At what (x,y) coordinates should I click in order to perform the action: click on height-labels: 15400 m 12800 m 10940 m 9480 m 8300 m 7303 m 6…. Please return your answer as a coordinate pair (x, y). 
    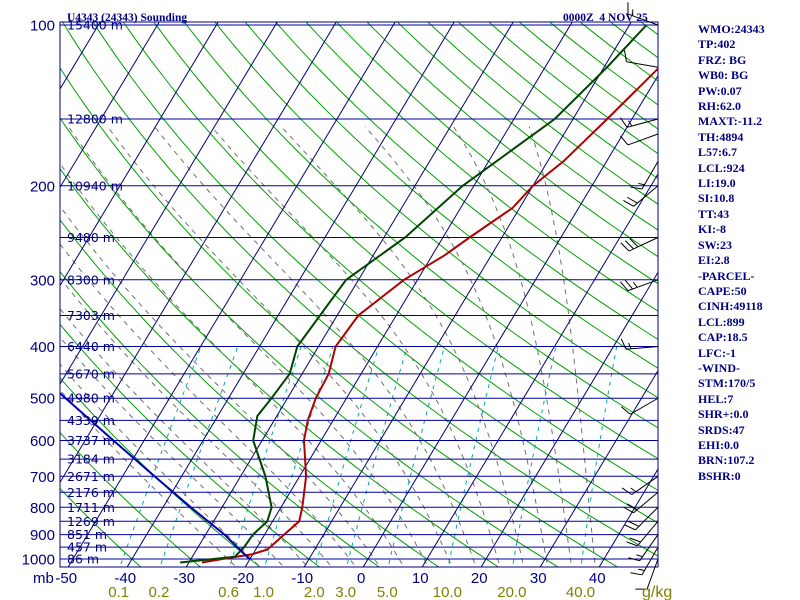
    Looking at the image, I should click on (95, 292).